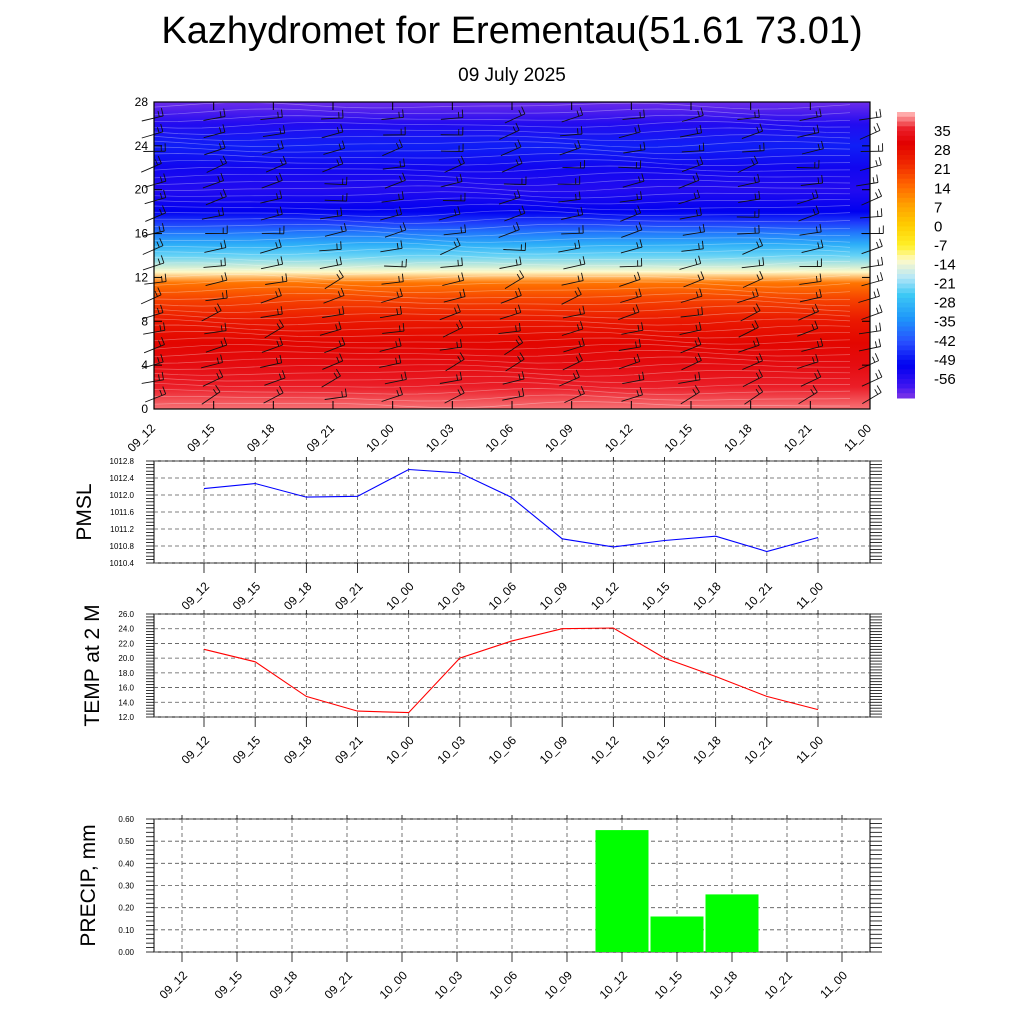 This screenshot has width=1024, height=1024. I want to click on pmsl-ytick-label: 1011.6, so click(122, 512).